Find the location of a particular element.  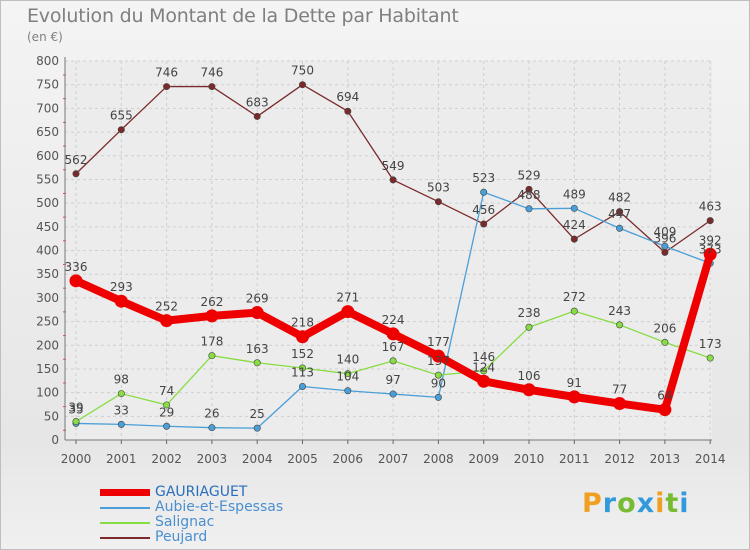

y-tick-label: 700 is located at coordinates (47, 108).